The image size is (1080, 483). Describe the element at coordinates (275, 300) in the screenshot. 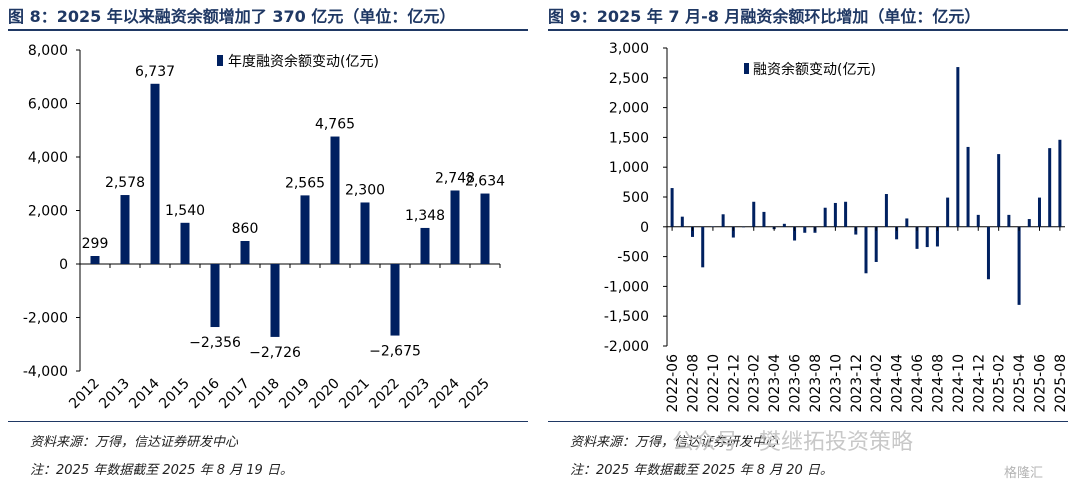

I see `bar-2018` at that location.